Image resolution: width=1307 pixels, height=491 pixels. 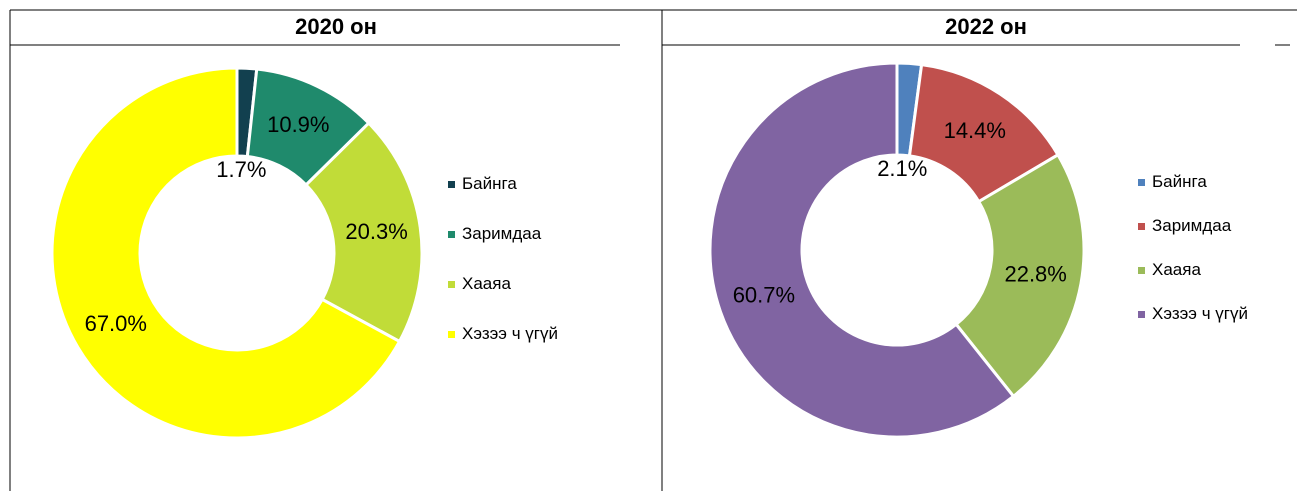 What do you see at coordinates (986, 26) in the screenshot?
I see `chart-title: 2022 он` at bounding box center [986, 26].